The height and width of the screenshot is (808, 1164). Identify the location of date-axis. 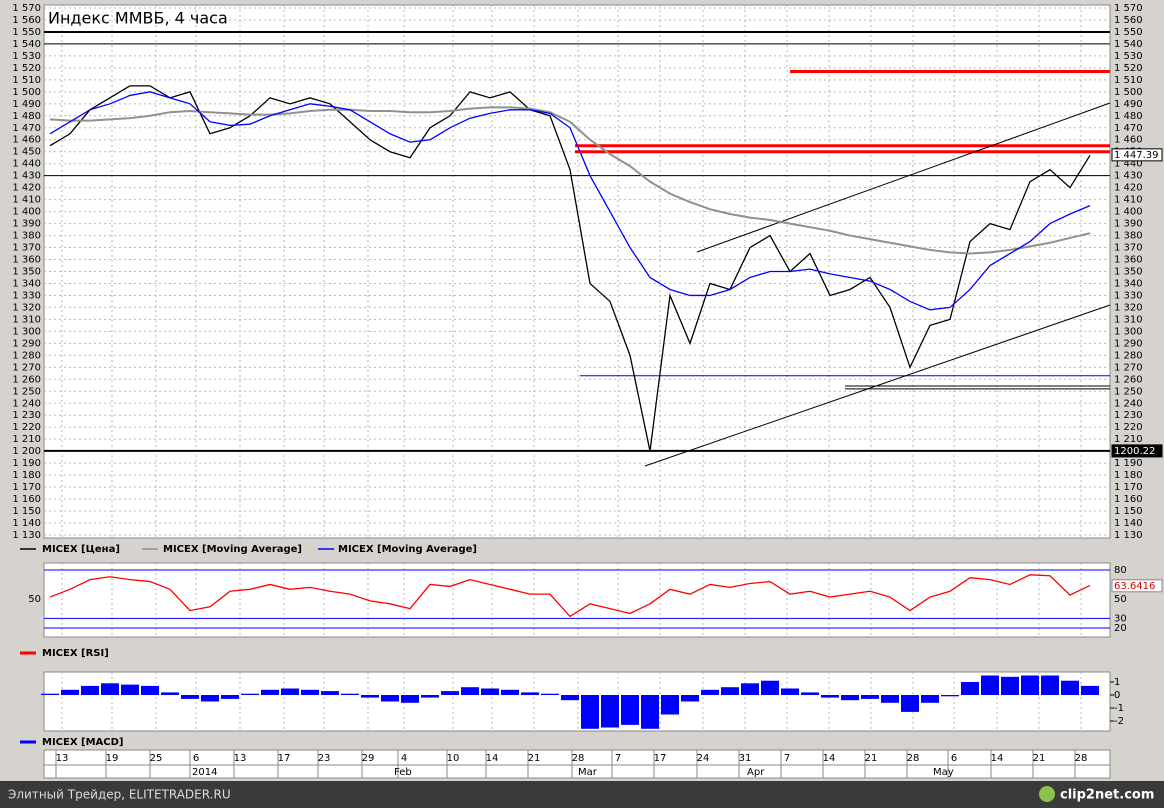
(577, 764).